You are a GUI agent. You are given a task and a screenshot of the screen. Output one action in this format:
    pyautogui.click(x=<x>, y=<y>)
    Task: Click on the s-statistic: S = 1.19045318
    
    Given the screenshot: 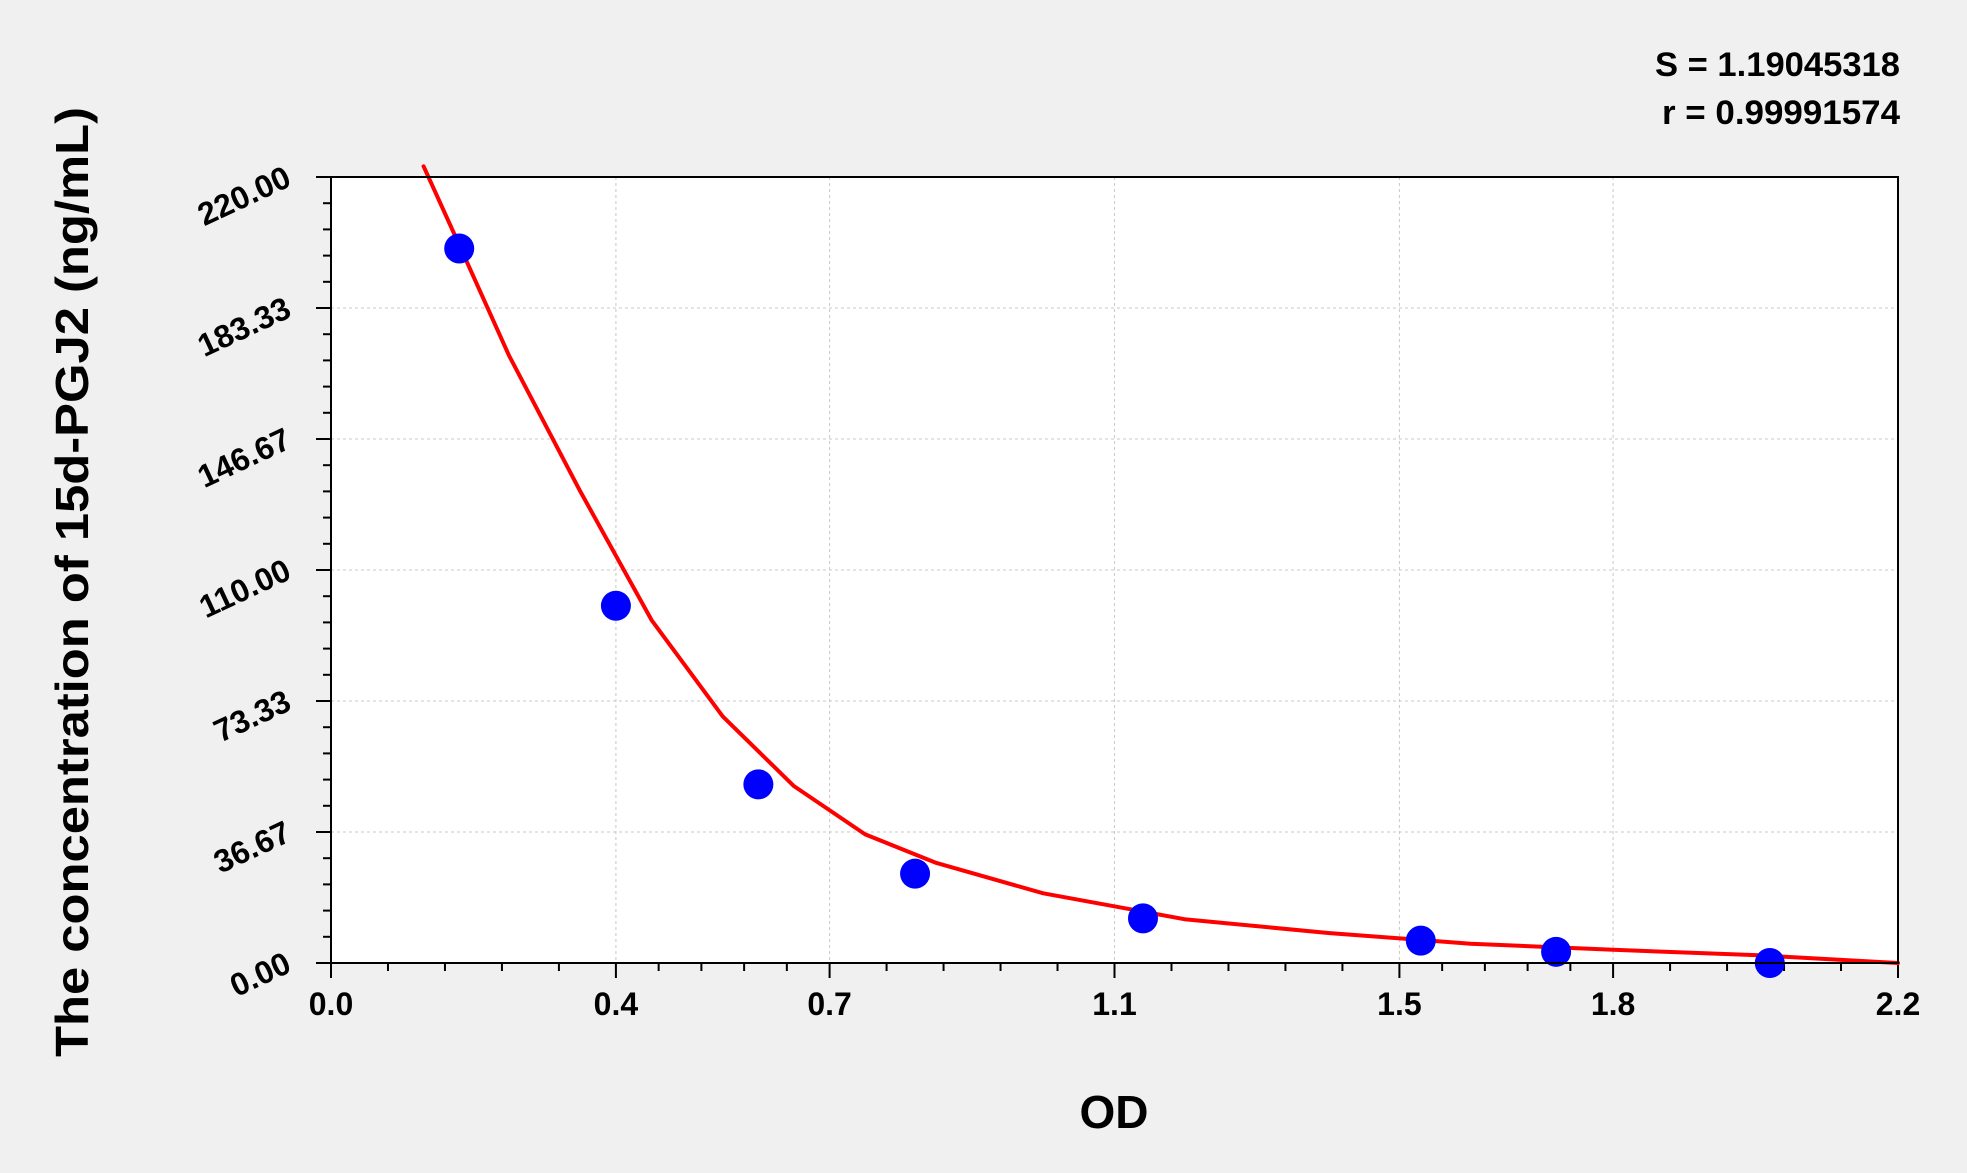 What is the action you would take?
    pyautogui.click(x=1777, y=65)
    